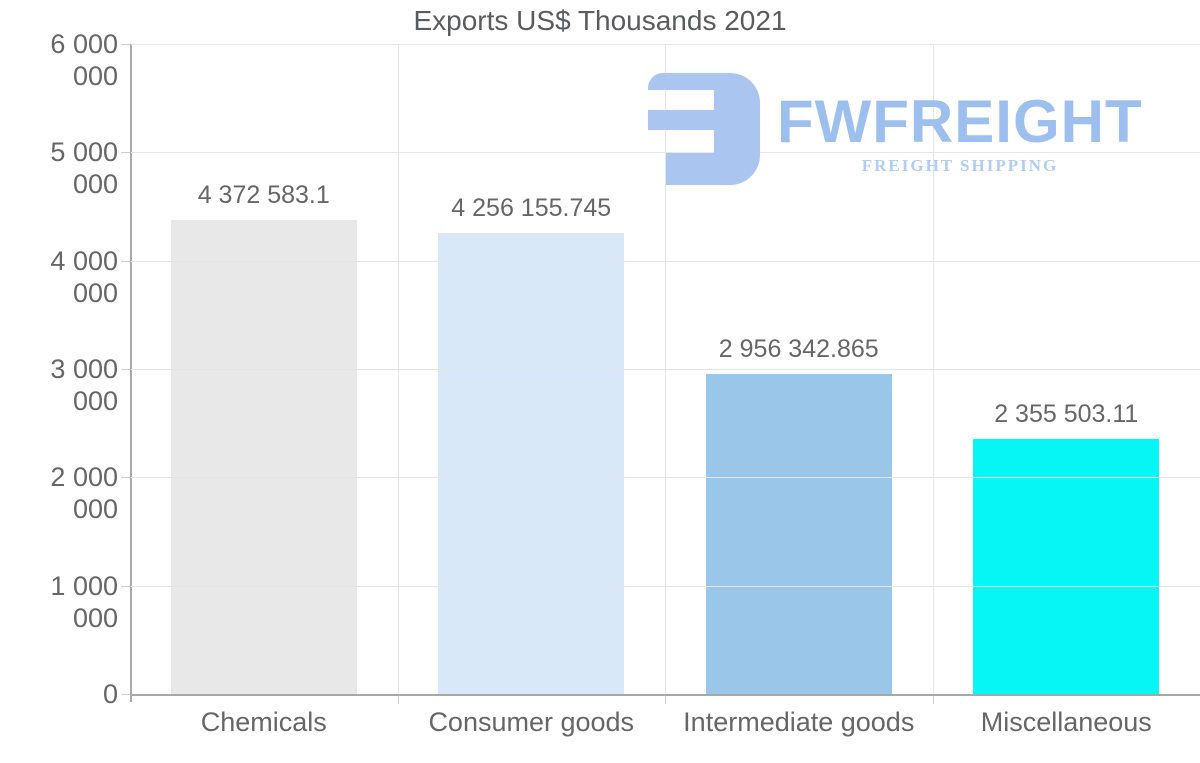  Describe the element at coordinates (84, 385) in the screenshot. I see `y-axis-tick-label: 3 000 000` at that location.